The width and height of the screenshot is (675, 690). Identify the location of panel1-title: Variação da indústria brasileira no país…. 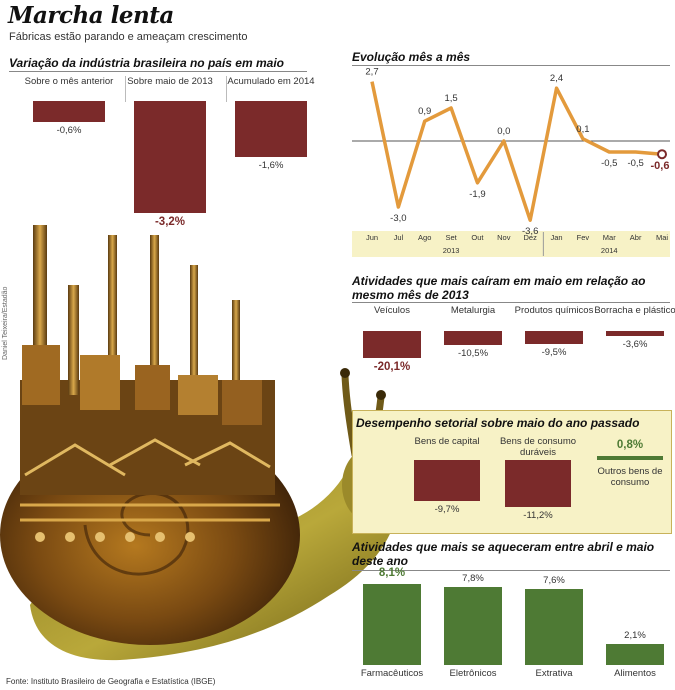
(146, 63).